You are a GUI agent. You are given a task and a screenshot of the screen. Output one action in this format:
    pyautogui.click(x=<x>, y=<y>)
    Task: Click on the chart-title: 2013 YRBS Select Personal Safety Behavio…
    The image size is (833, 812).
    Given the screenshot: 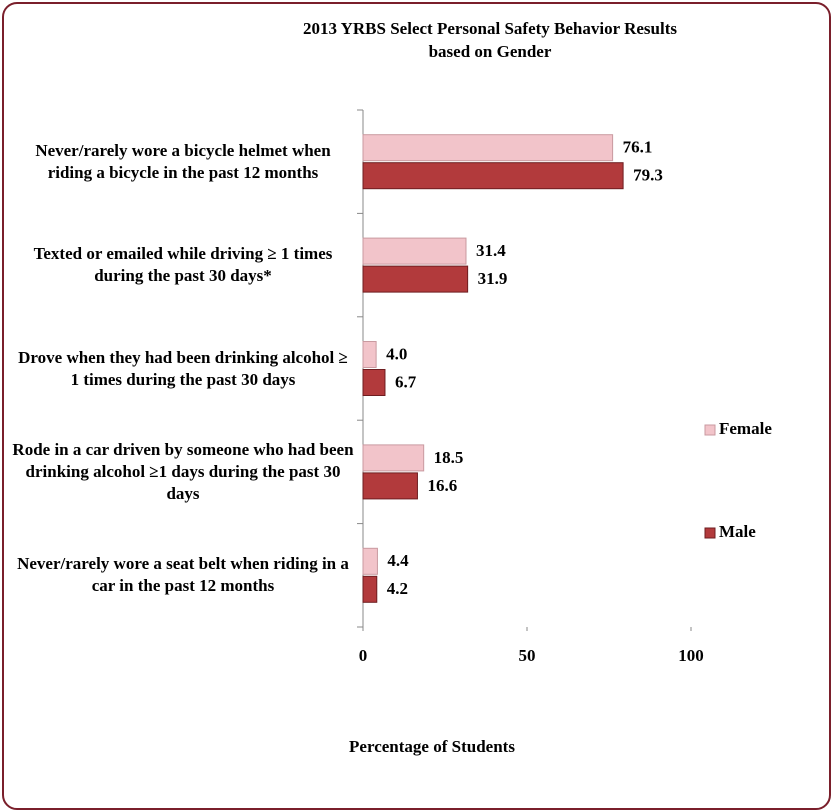 What is the action you would take?
    pyautogui.click(x=490, y=28)
    